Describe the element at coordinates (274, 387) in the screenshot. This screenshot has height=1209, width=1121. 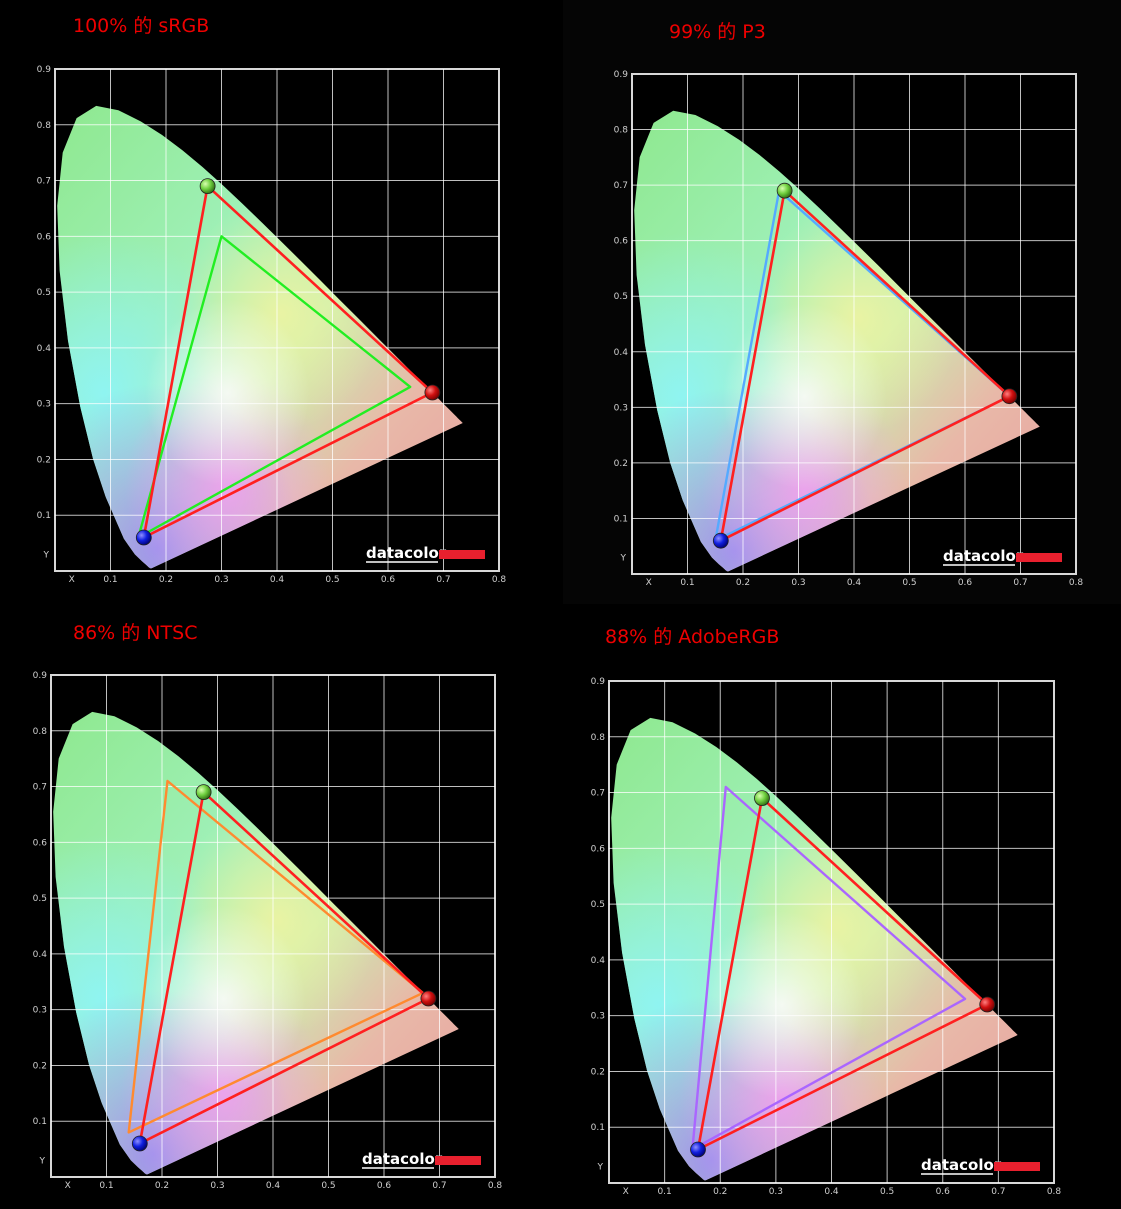
I see `gamut-triangle-srgb` at that location.